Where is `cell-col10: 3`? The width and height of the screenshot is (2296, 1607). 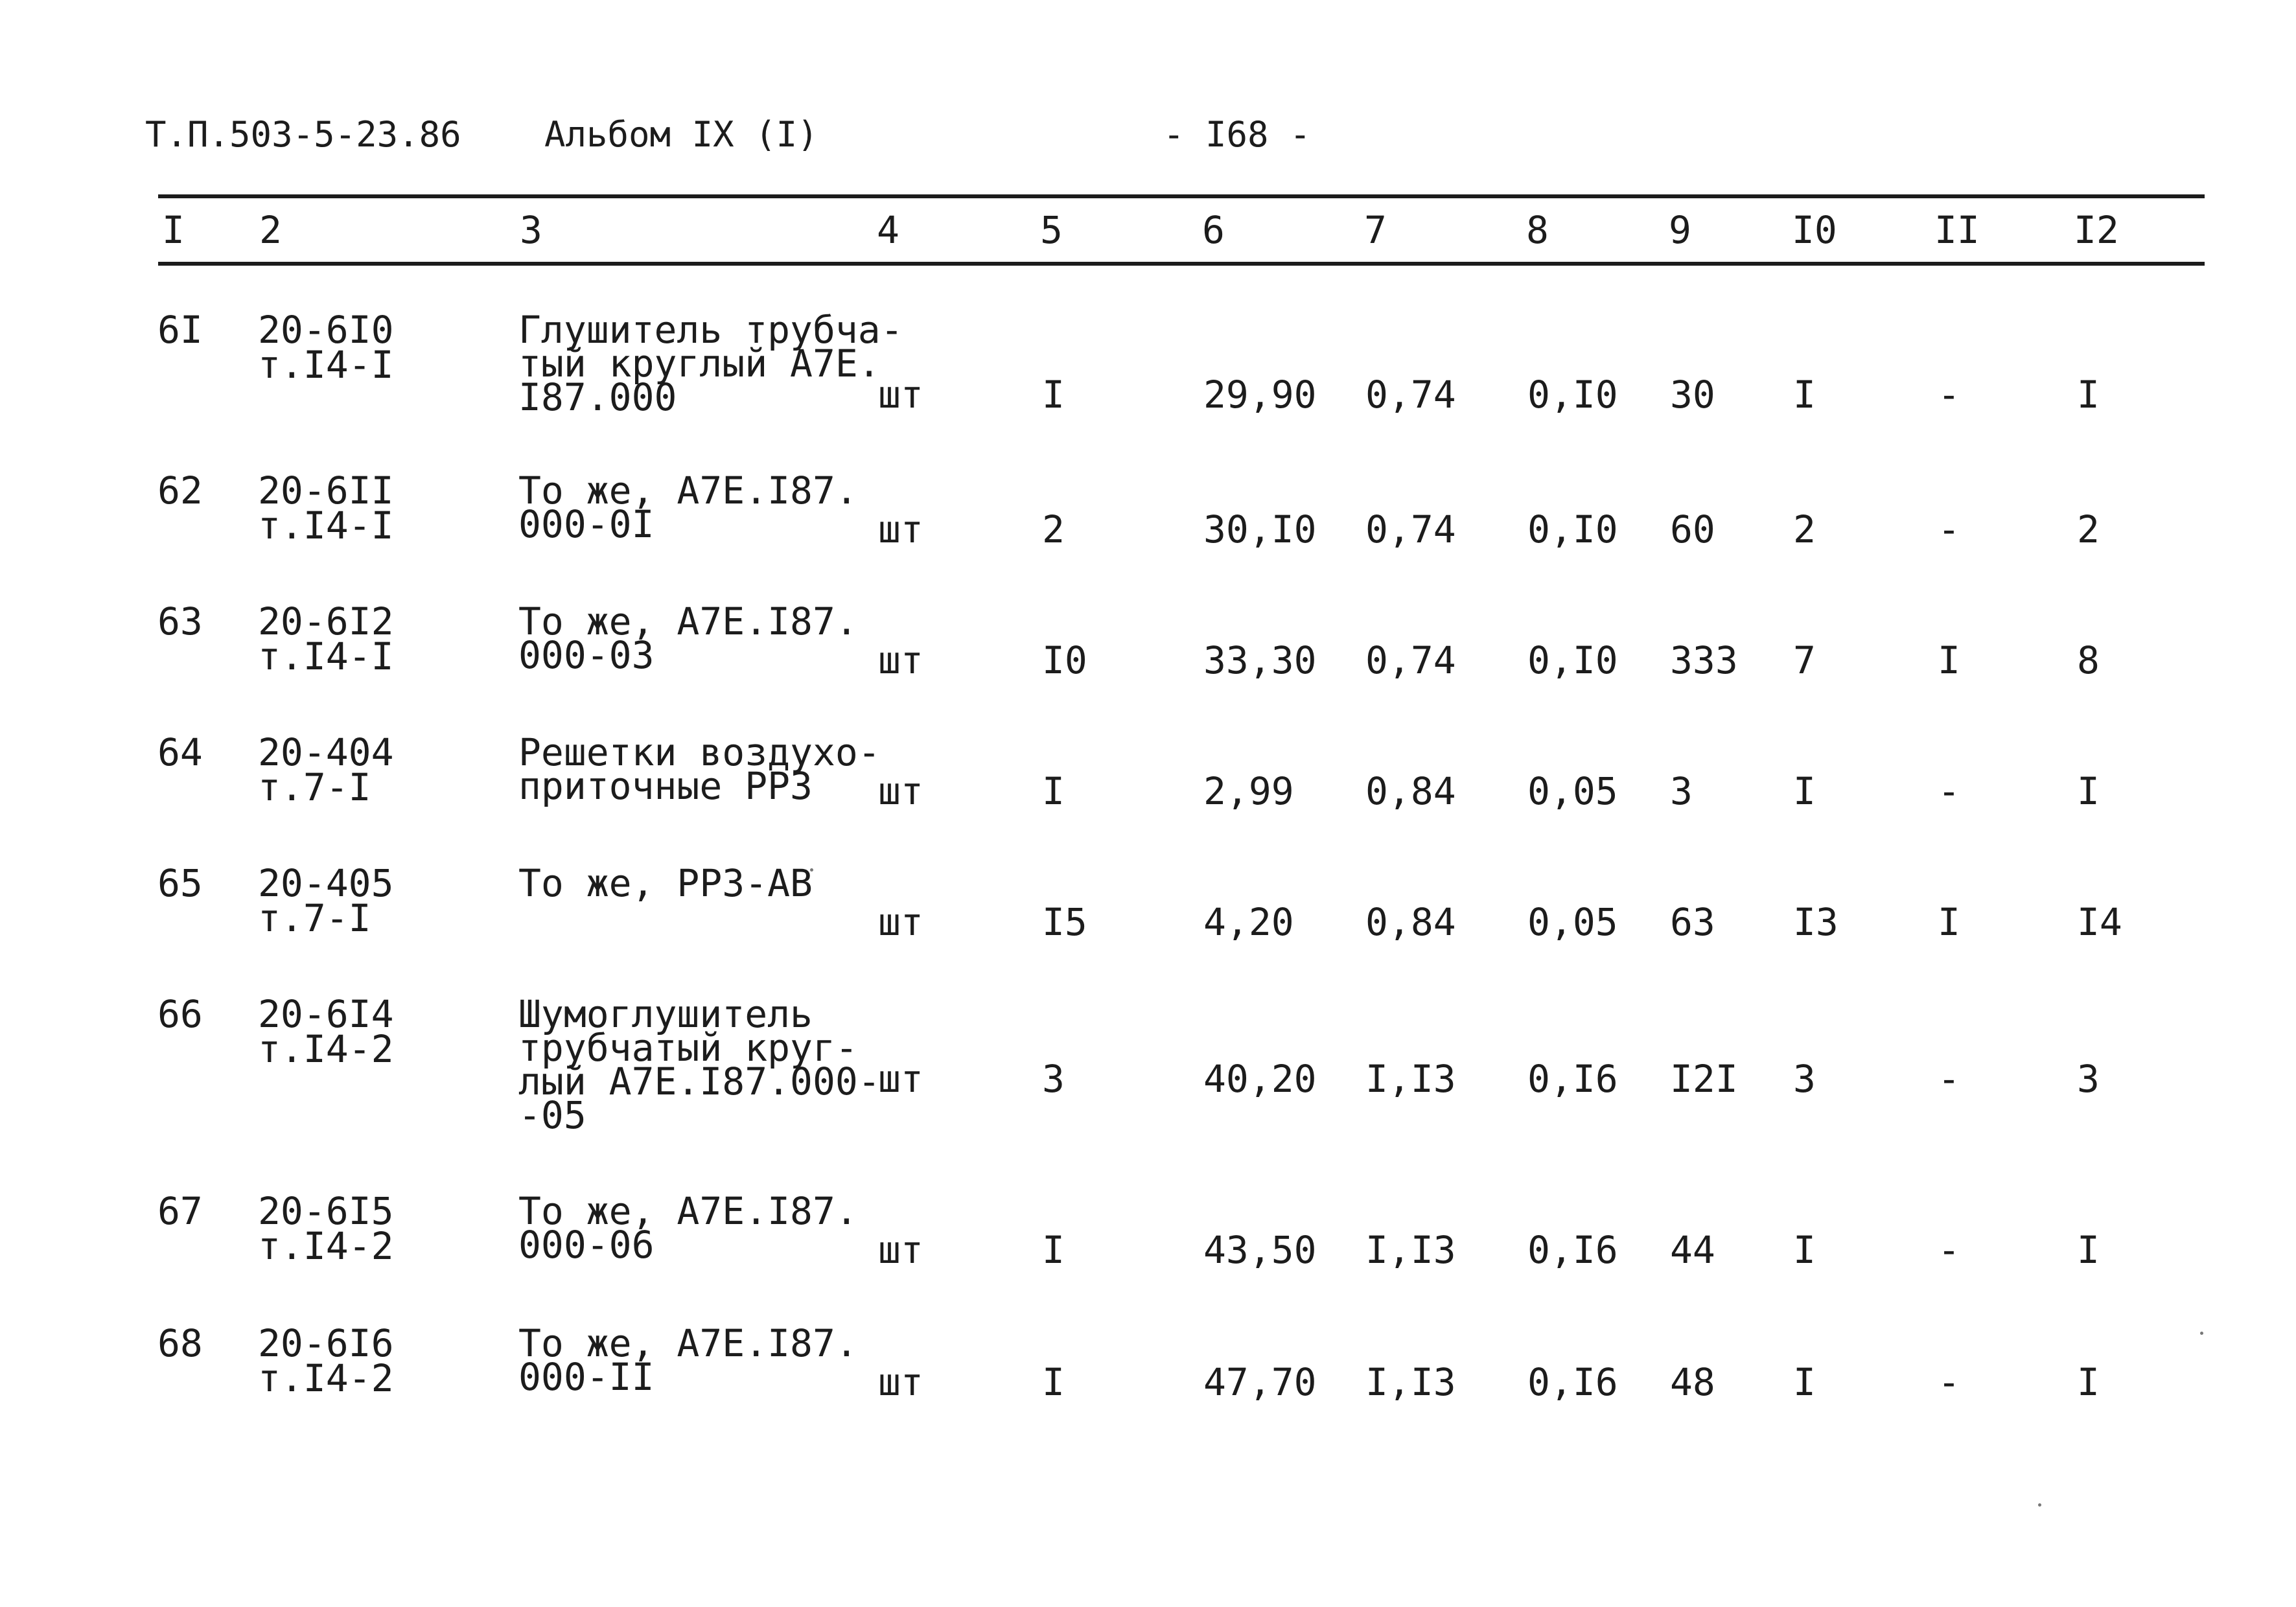 cell-col10: 3 is located at coordinates (1804, 1079).